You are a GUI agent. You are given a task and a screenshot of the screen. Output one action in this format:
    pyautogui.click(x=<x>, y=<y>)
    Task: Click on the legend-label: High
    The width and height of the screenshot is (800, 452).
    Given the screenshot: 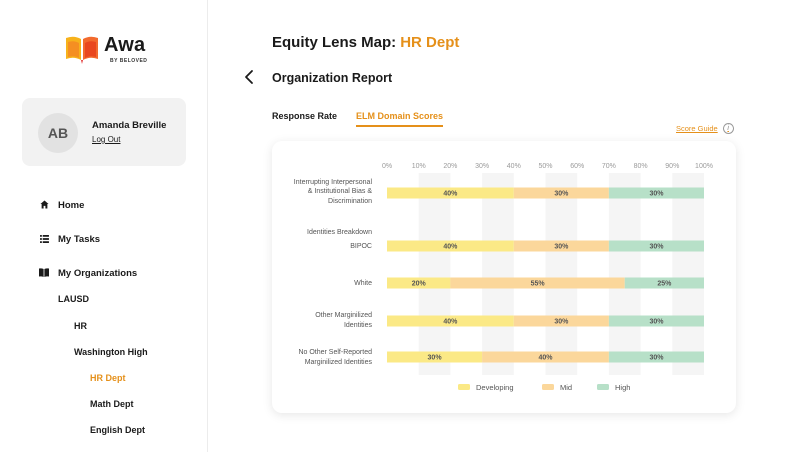 What is the action you would take?
    pyautogui.click(x=622, y=387)
    